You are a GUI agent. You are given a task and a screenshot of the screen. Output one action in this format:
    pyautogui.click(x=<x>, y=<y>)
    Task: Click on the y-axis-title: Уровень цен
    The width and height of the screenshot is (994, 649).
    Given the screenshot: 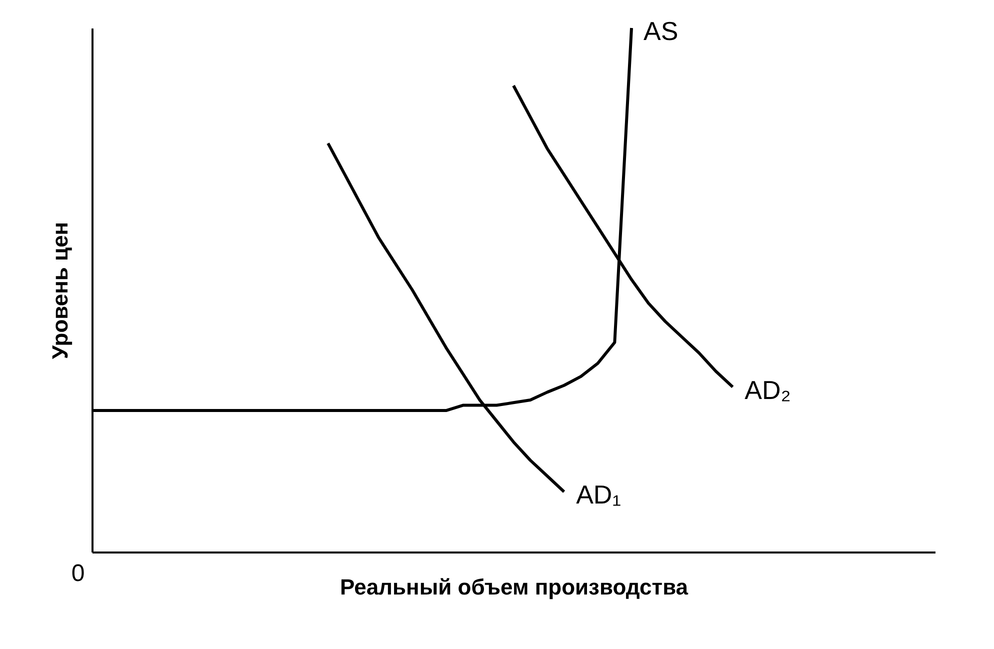 What is the action you would take?
    pyautogui.click(x=60, y=291)
    